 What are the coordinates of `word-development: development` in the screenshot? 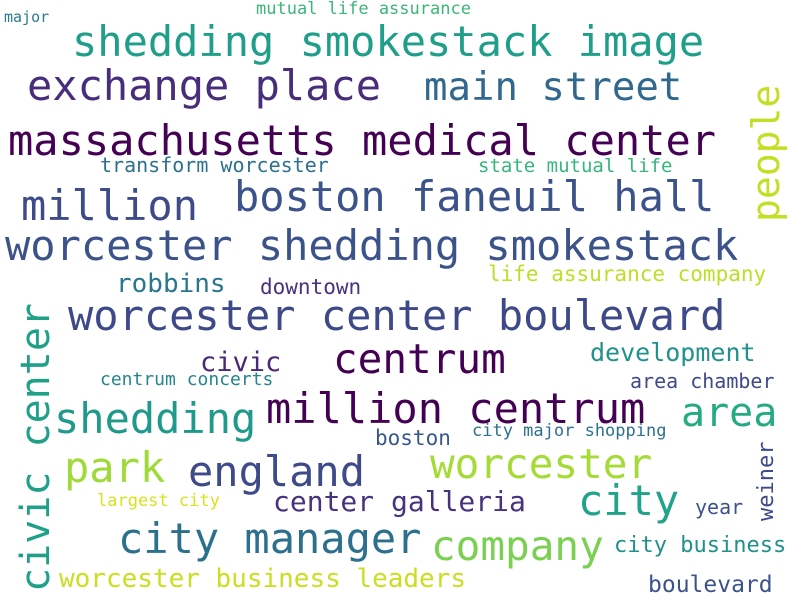 It's located at (673, 352).